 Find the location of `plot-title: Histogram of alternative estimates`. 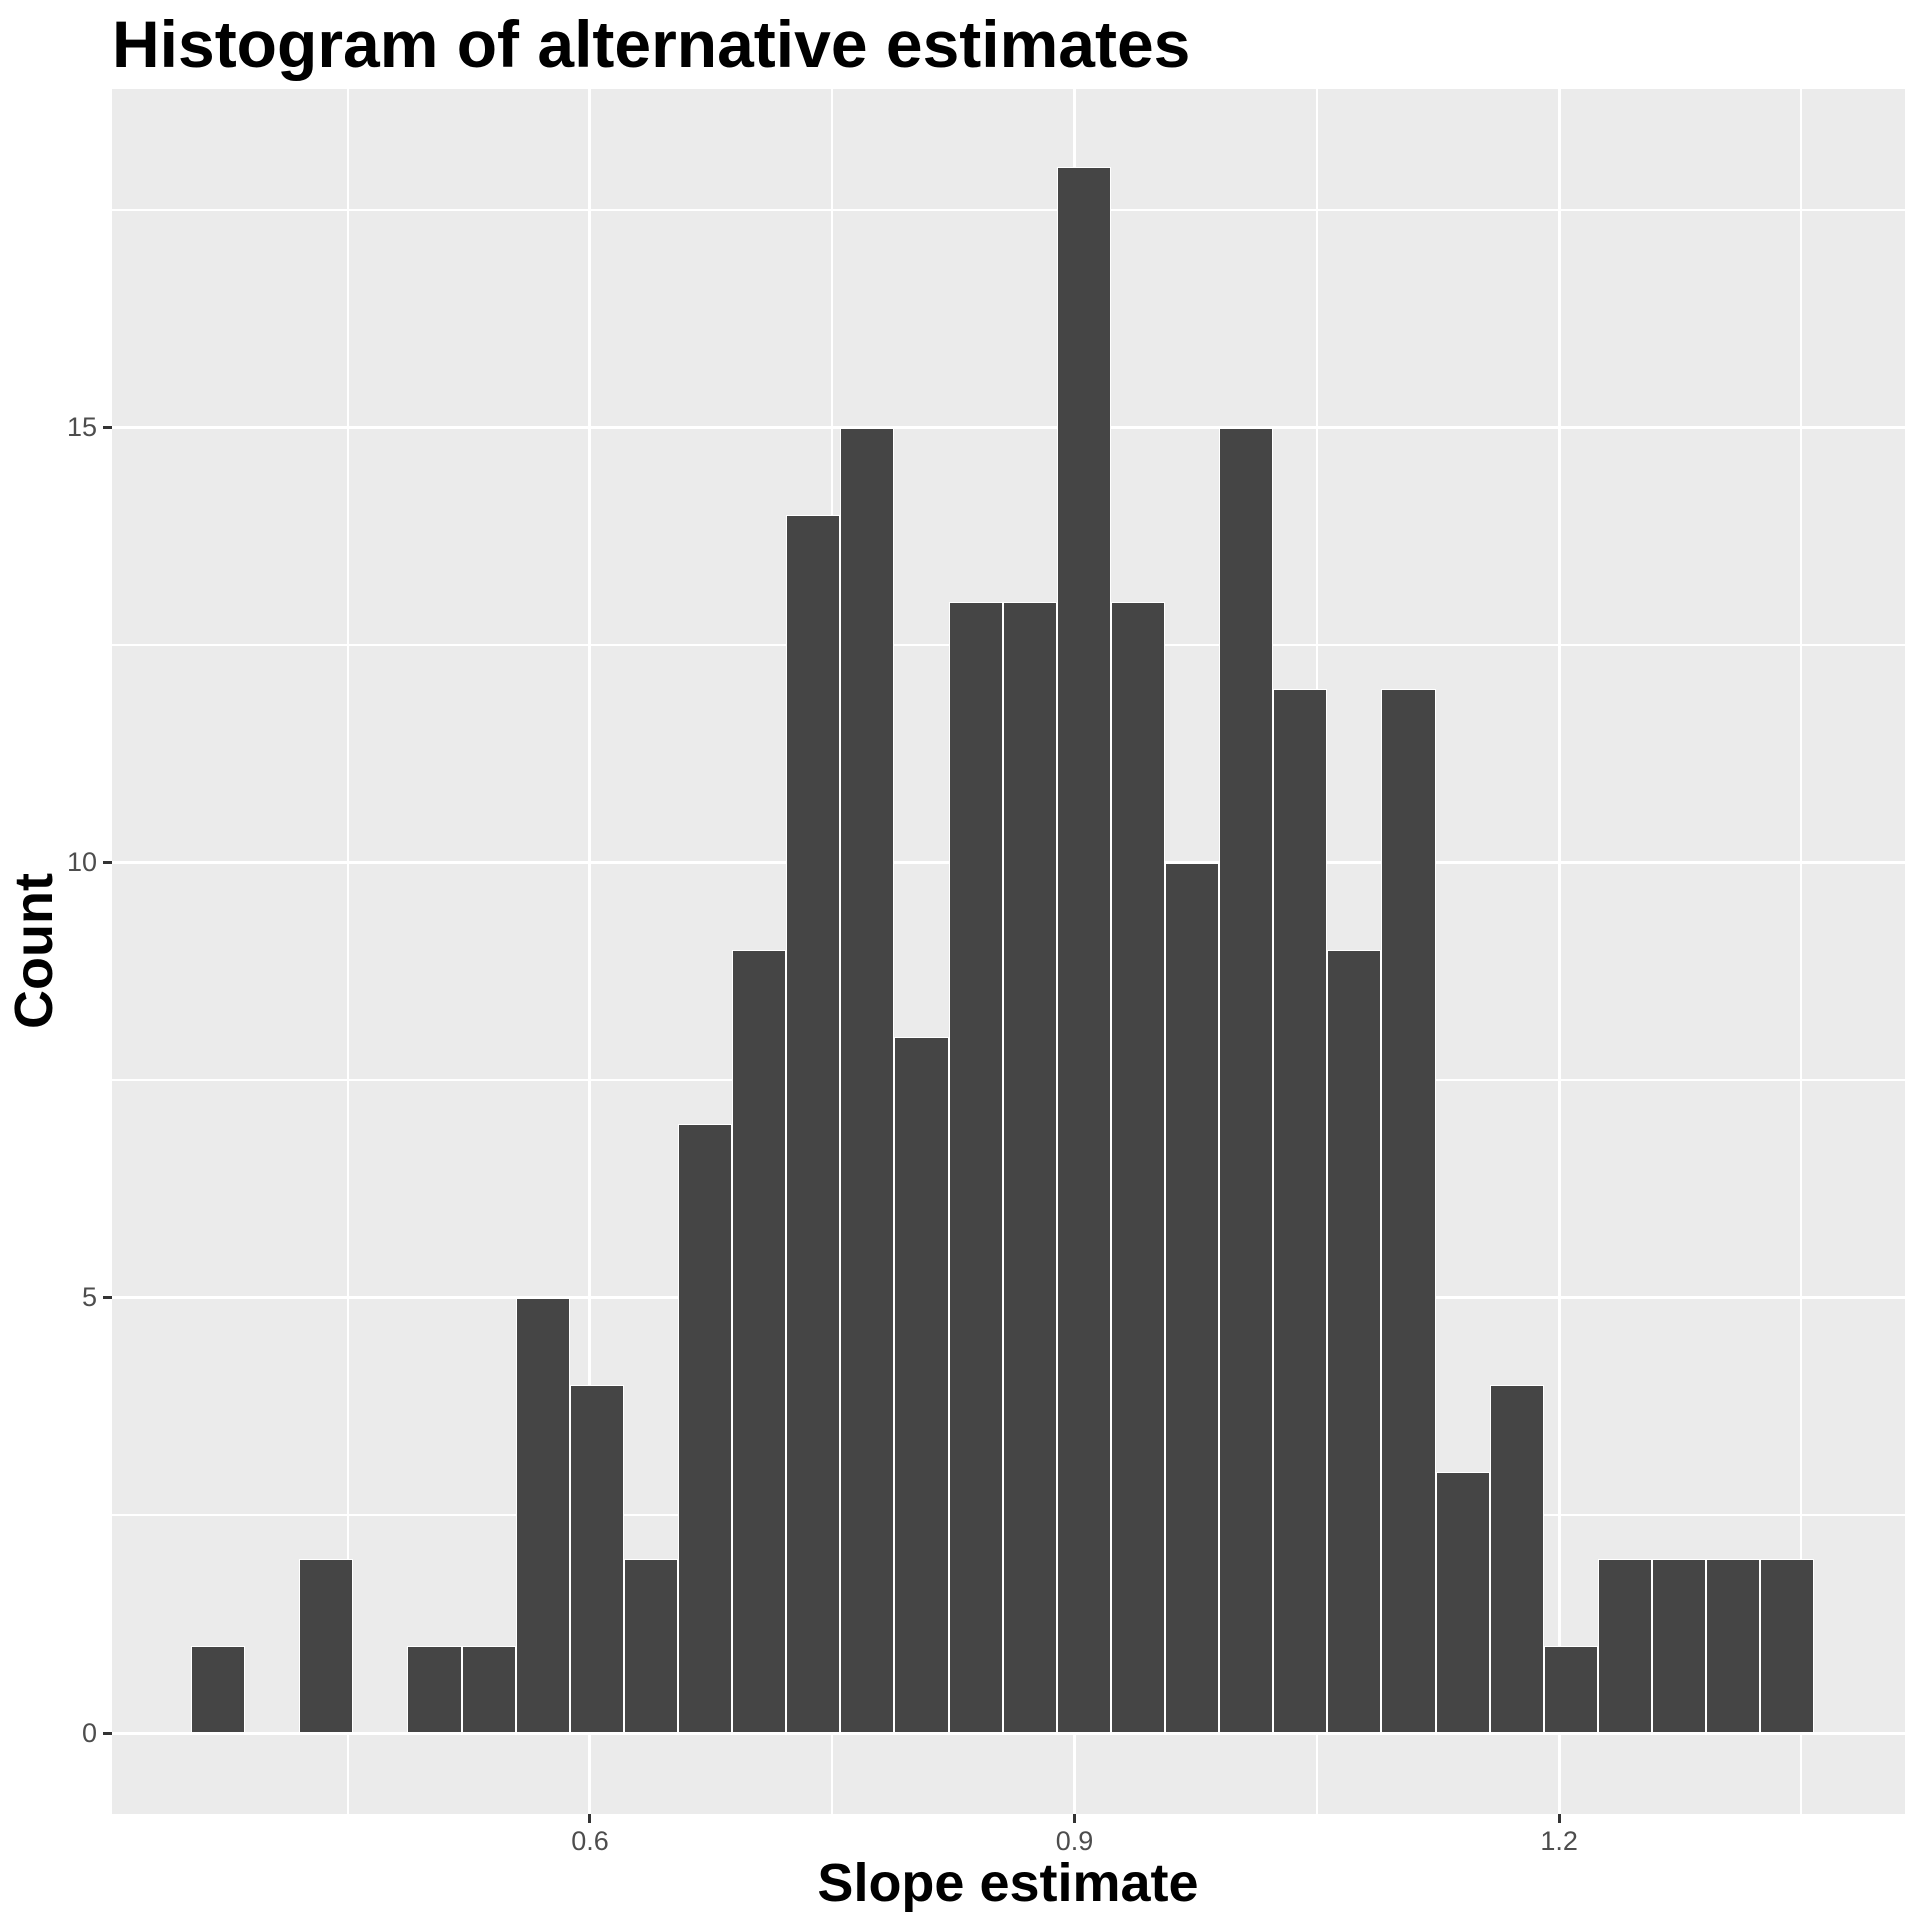

plot-title: Histogram of alternative estimates is located at coordinates (651, 44).